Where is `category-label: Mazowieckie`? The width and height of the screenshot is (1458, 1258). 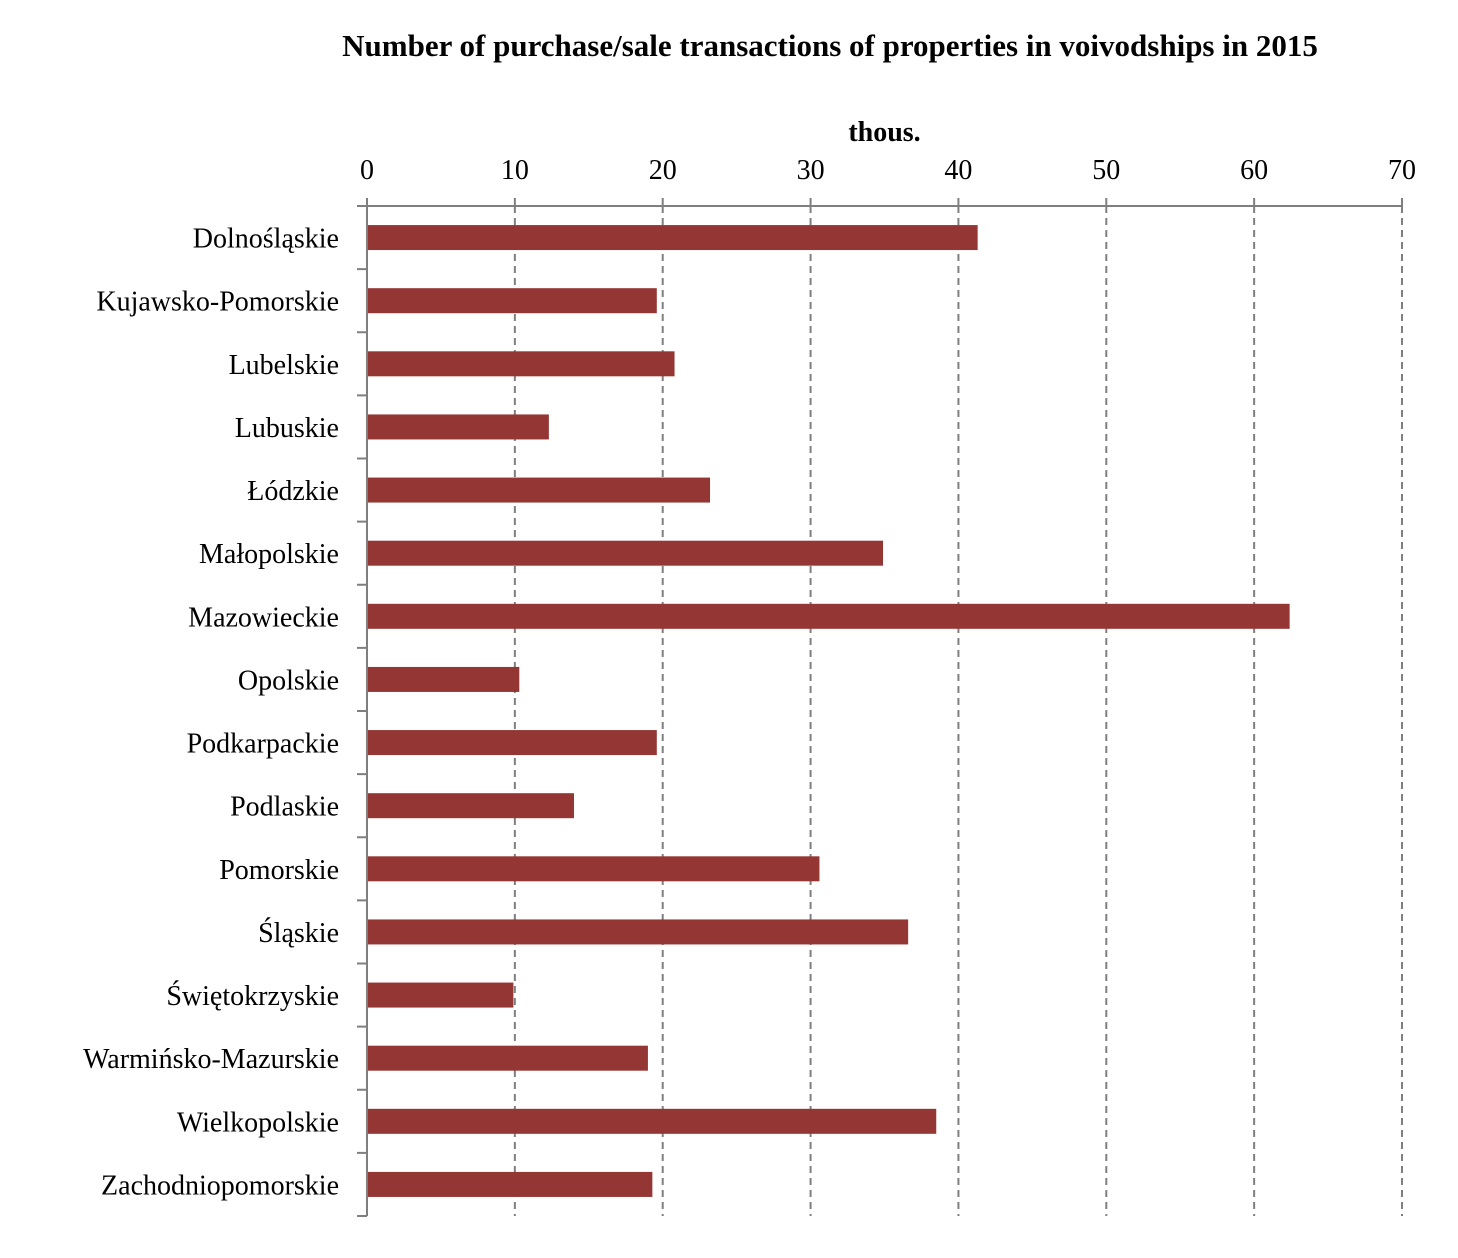
category-label: Mazowieckie is located at coordinates (263, 617).